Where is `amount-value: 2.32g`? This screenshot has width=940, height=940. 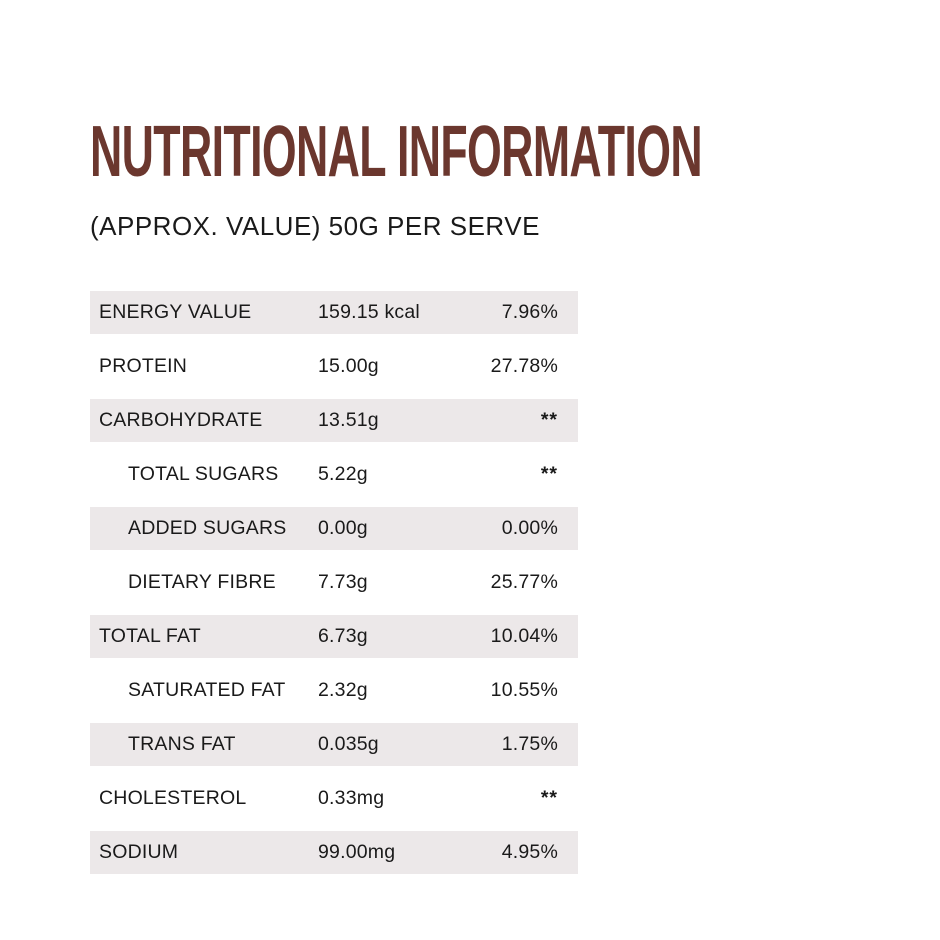 amount-value: 2.32g is located at coordinates (343, 690).